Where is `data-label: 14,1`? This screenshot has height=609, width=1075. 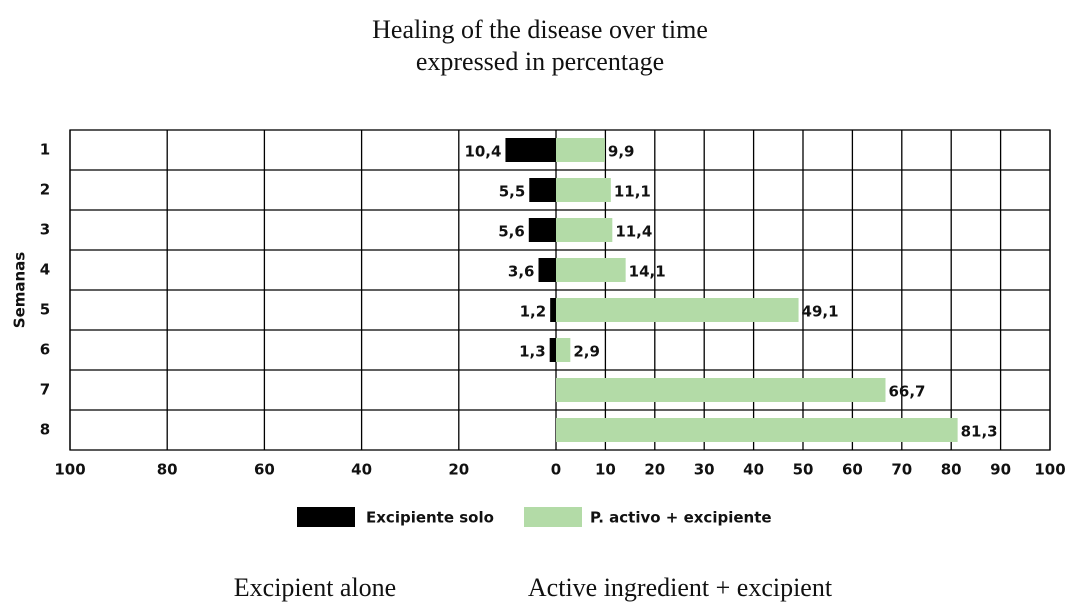 data-label: 14,1 is located at coordinates (647, 272).